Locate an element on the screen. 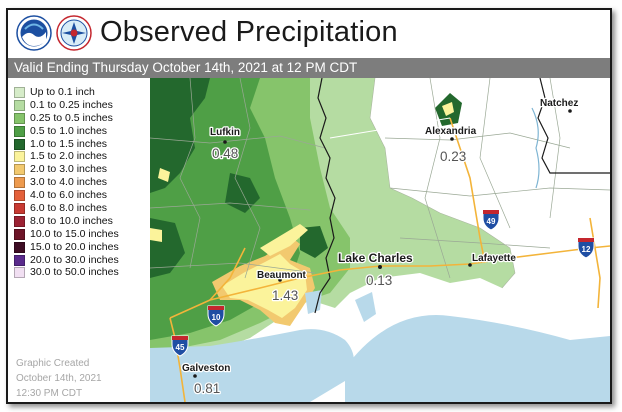 The image size is (622, 412). legend-label: 15.0 to 20.0 inches is located at coordinates (74, 246).